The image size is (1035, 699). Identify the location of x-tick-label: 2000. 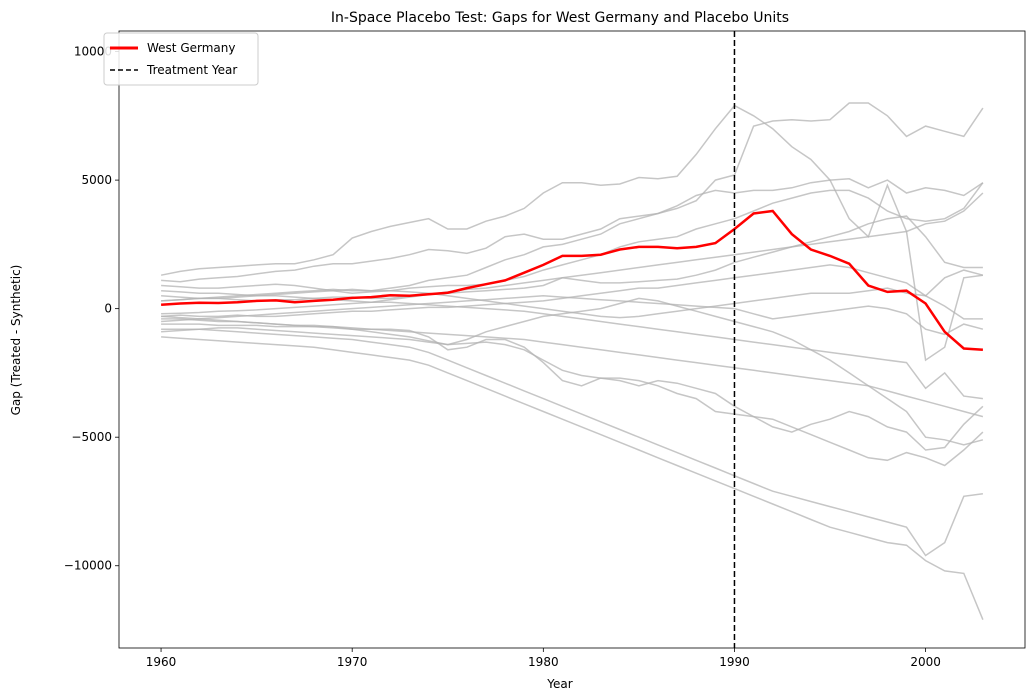
(925, 662).